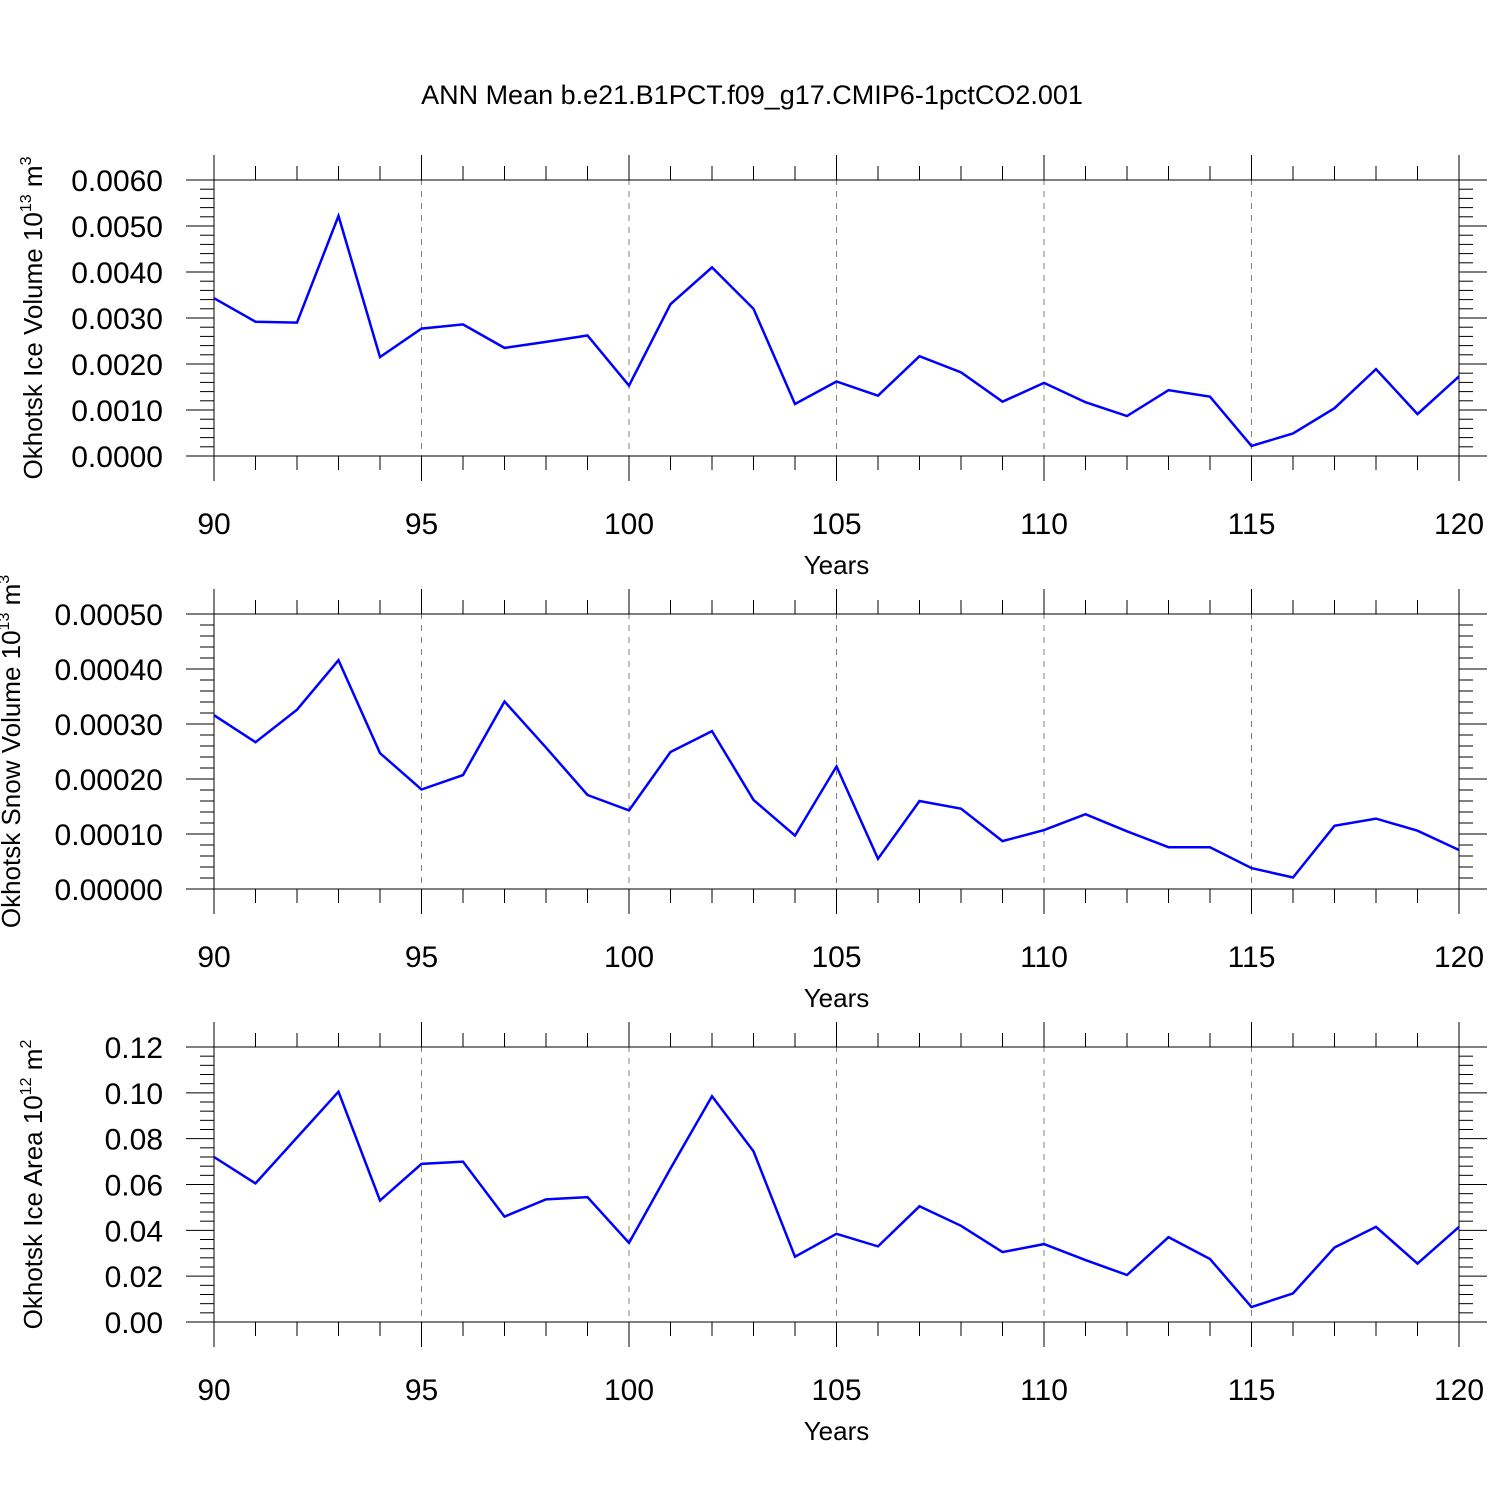 The height and width of the screenshot is (1500, 1500). What do you see at coordinates (117, 181) in the screenshot?
I see `y-tick-label: 0.0060` at bounding box center [117, 181].